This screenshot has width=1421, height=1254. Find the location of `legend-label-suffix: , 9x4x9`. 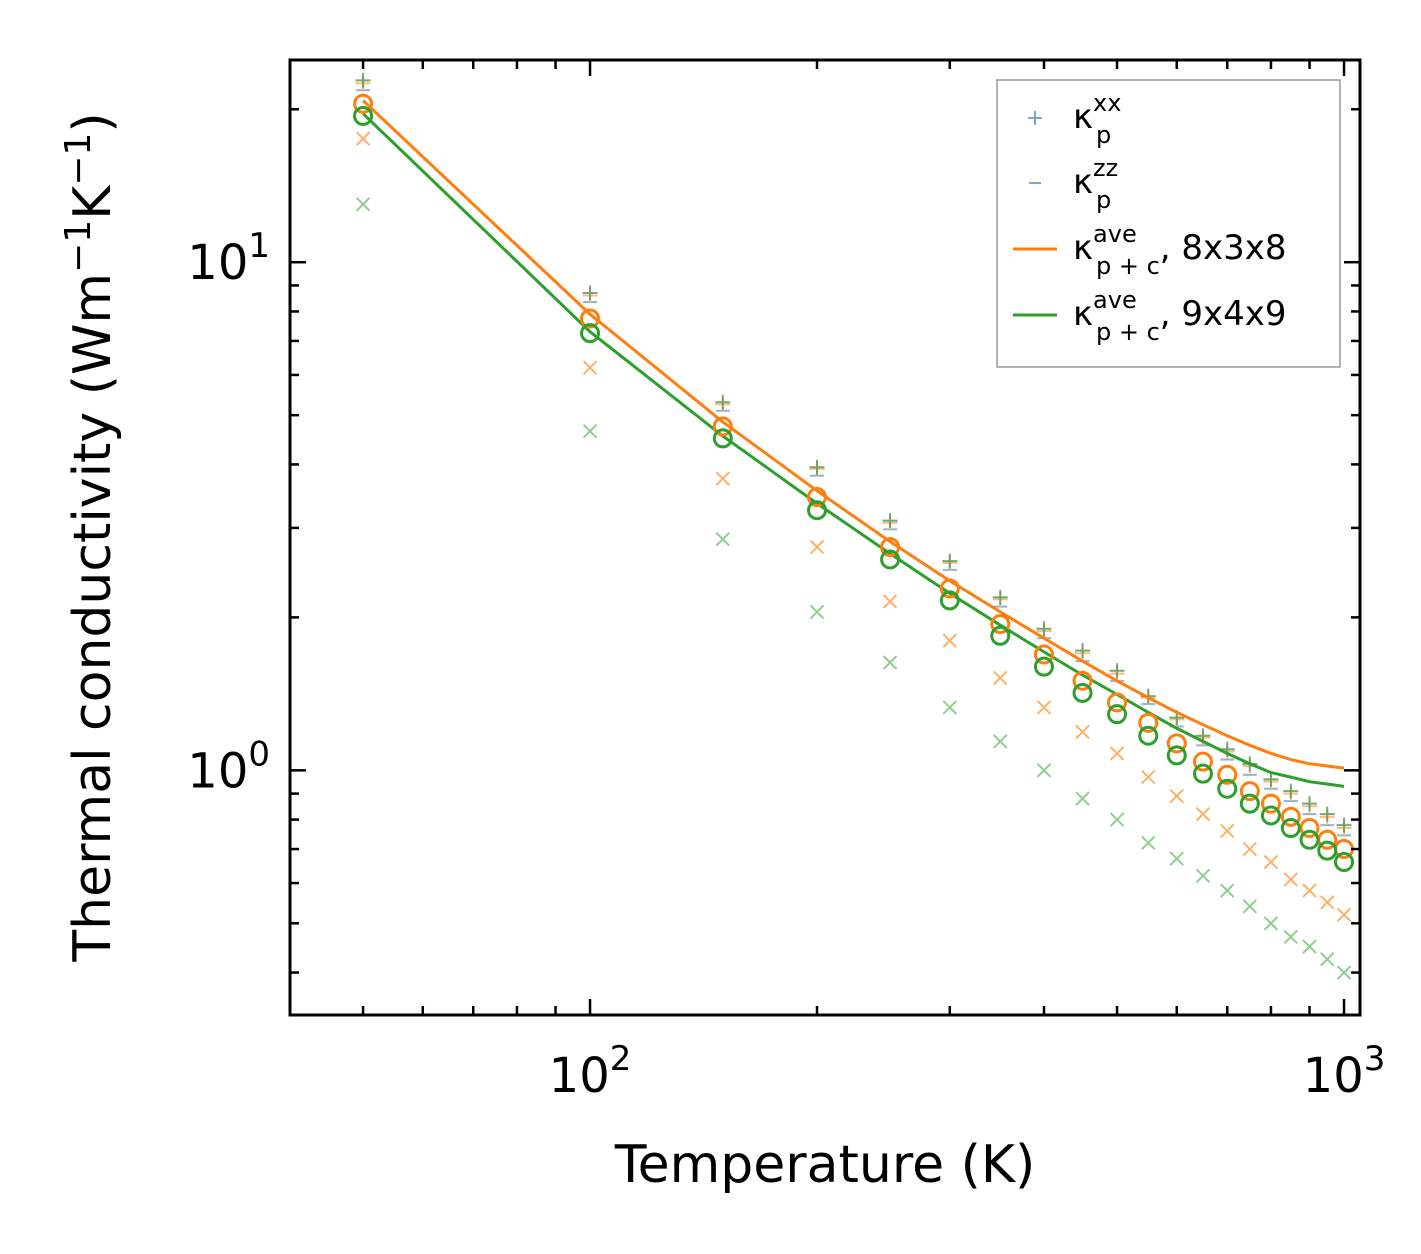

legend-label-suffix: , 9x4x9 is located at coordinates (1223, 314).